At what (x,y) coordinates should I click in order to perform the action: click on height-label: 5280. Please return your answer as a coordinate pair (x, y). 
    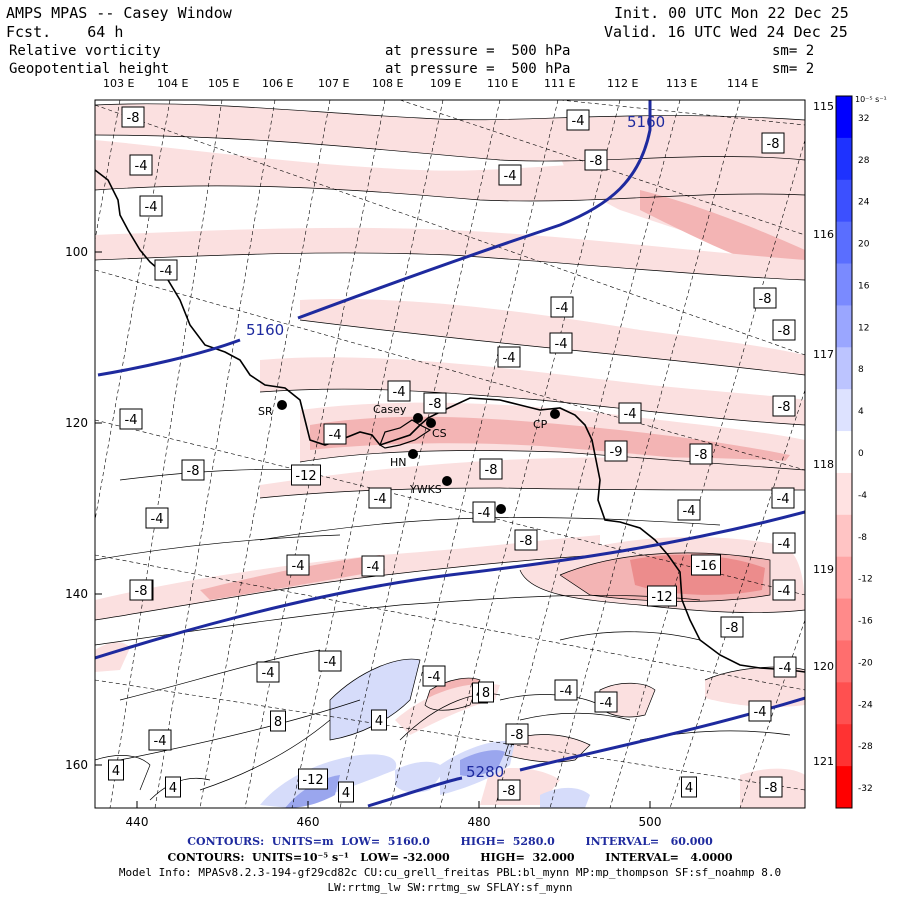
    Looking at the image, I should click on (485, 772).